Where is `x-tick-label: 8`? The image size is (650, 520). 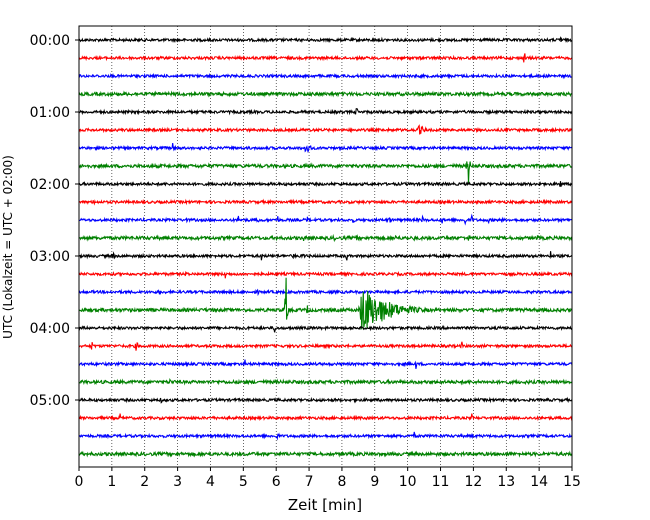
x-tick-label: 8 is located at coordinates (341, 482).